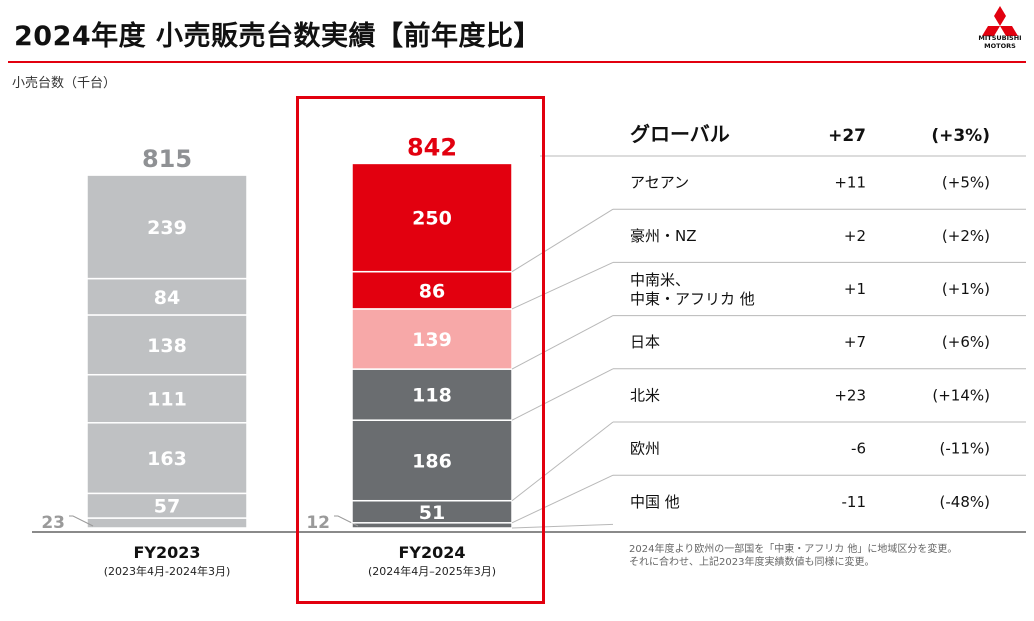  I want to click on data-label-fy2023-s5: 57, so click(167, 507).